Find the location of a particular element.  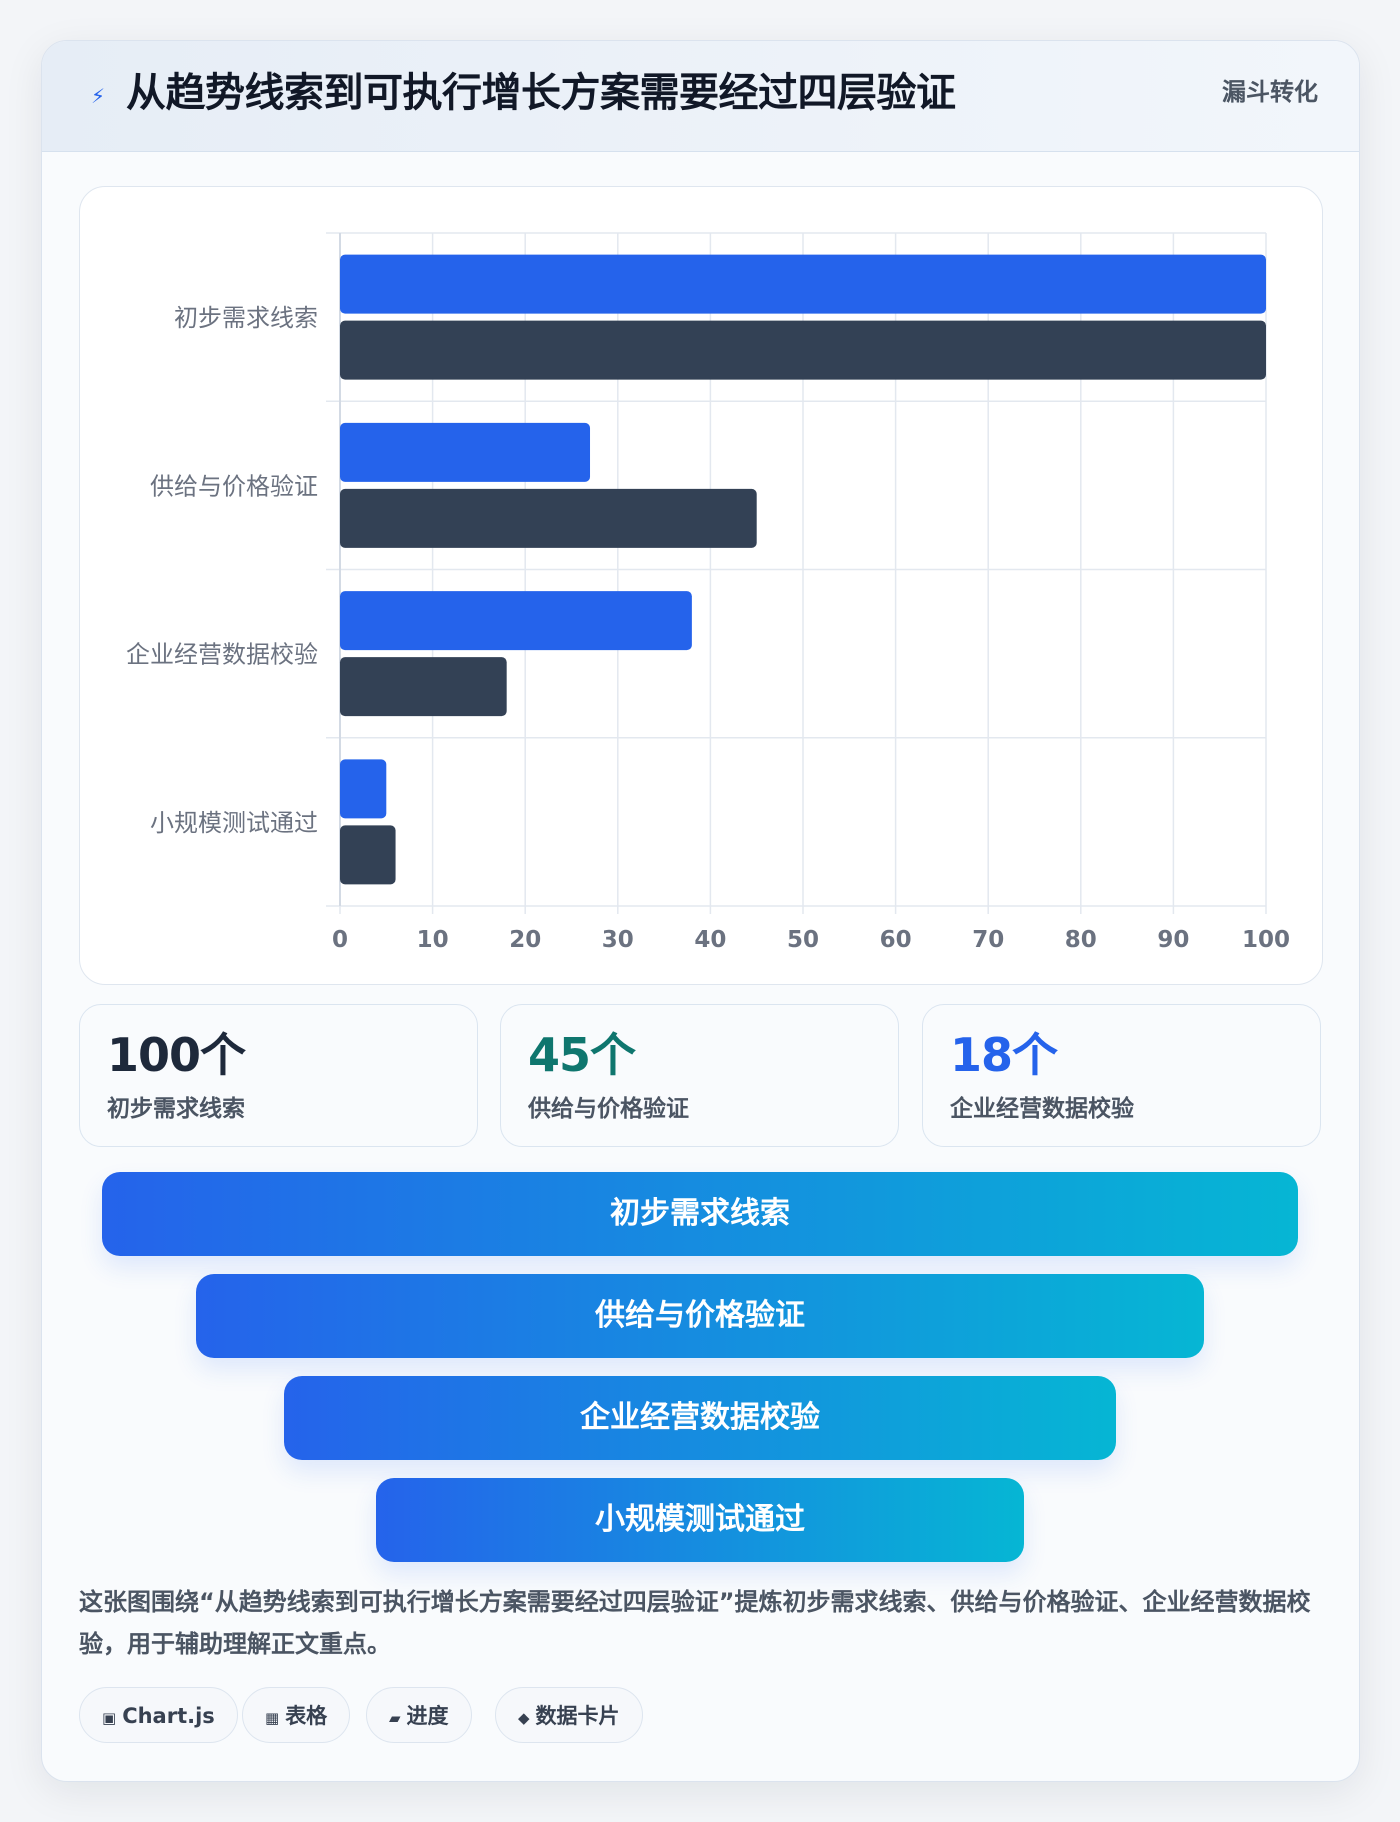

x-tick-label: 70 is located at coordinates (988, 940).